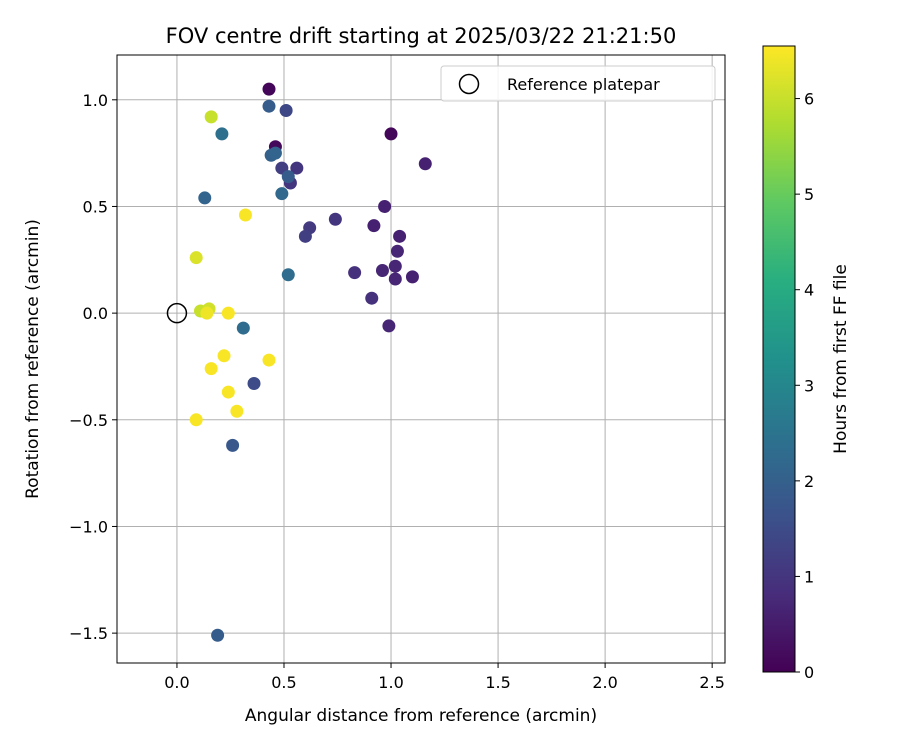  I want to click on y-tick-label: −0.5, so click(88, 420).